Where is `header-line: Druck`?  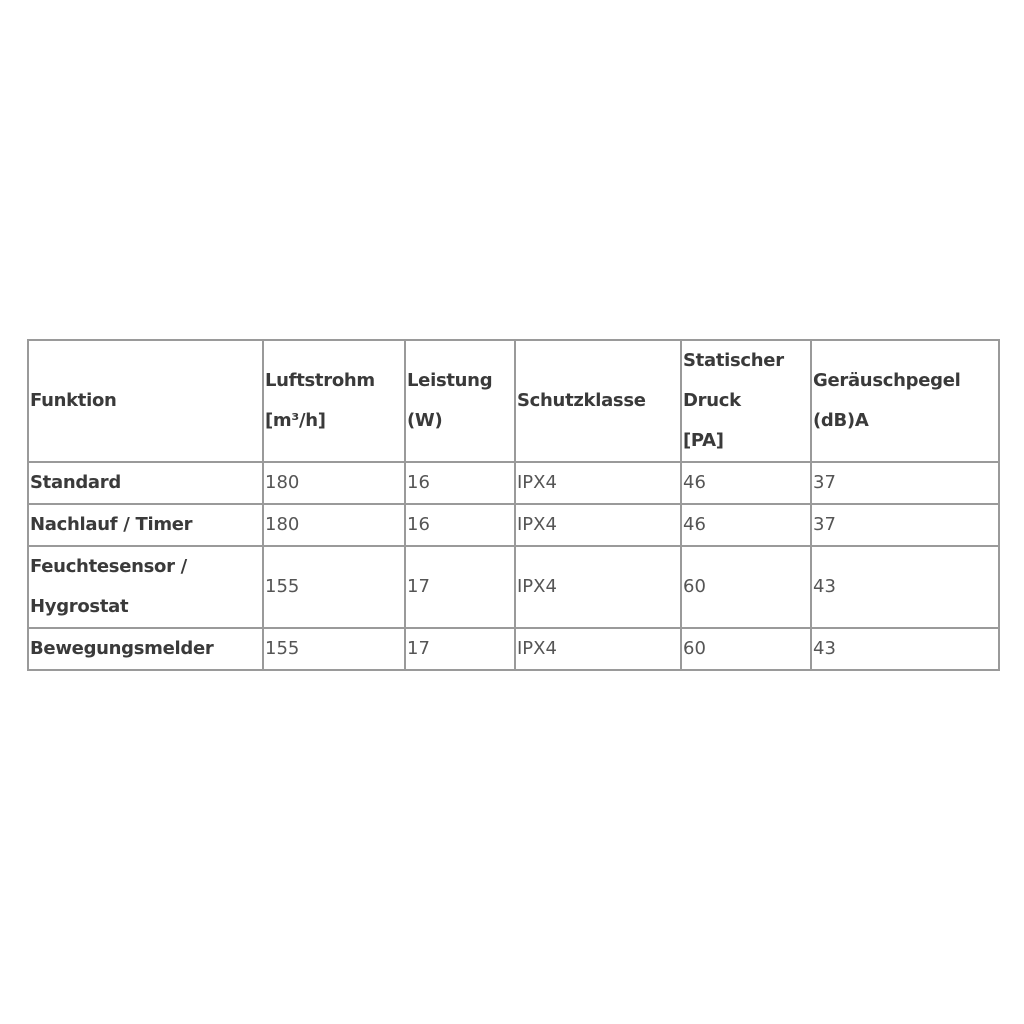 header-line: Druck is located at coordinates (712, 400).